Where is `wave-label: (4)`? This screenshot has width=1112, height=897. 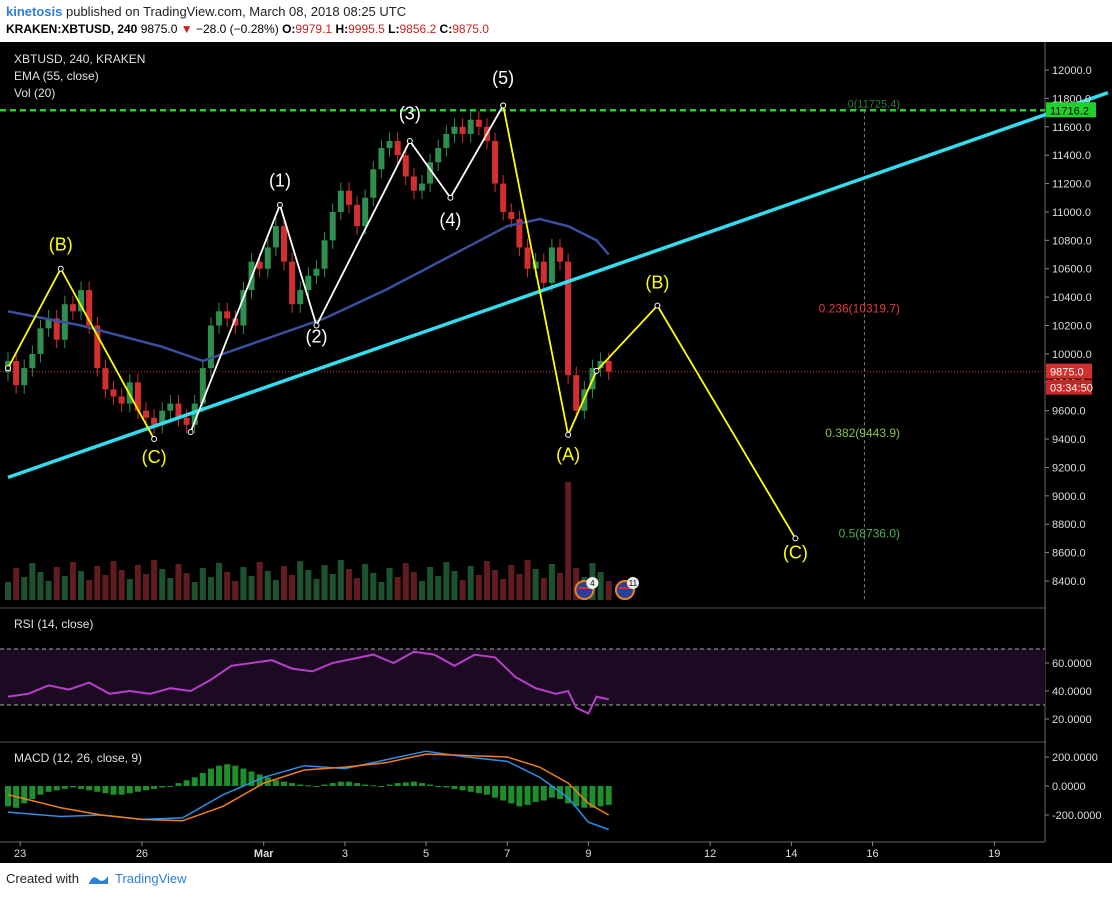
wave-label: (4) is located at coordinates (450, 220).